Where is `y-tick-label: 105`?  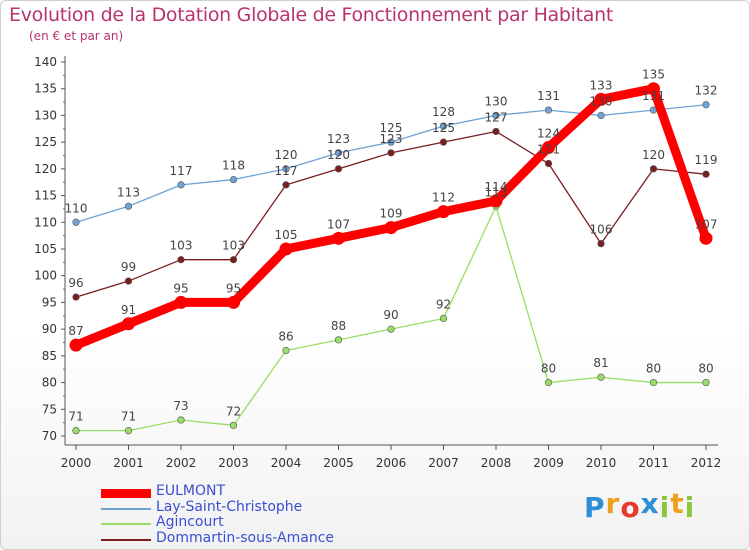 y-tick-label: 105 is located at coordinates (45, 249).